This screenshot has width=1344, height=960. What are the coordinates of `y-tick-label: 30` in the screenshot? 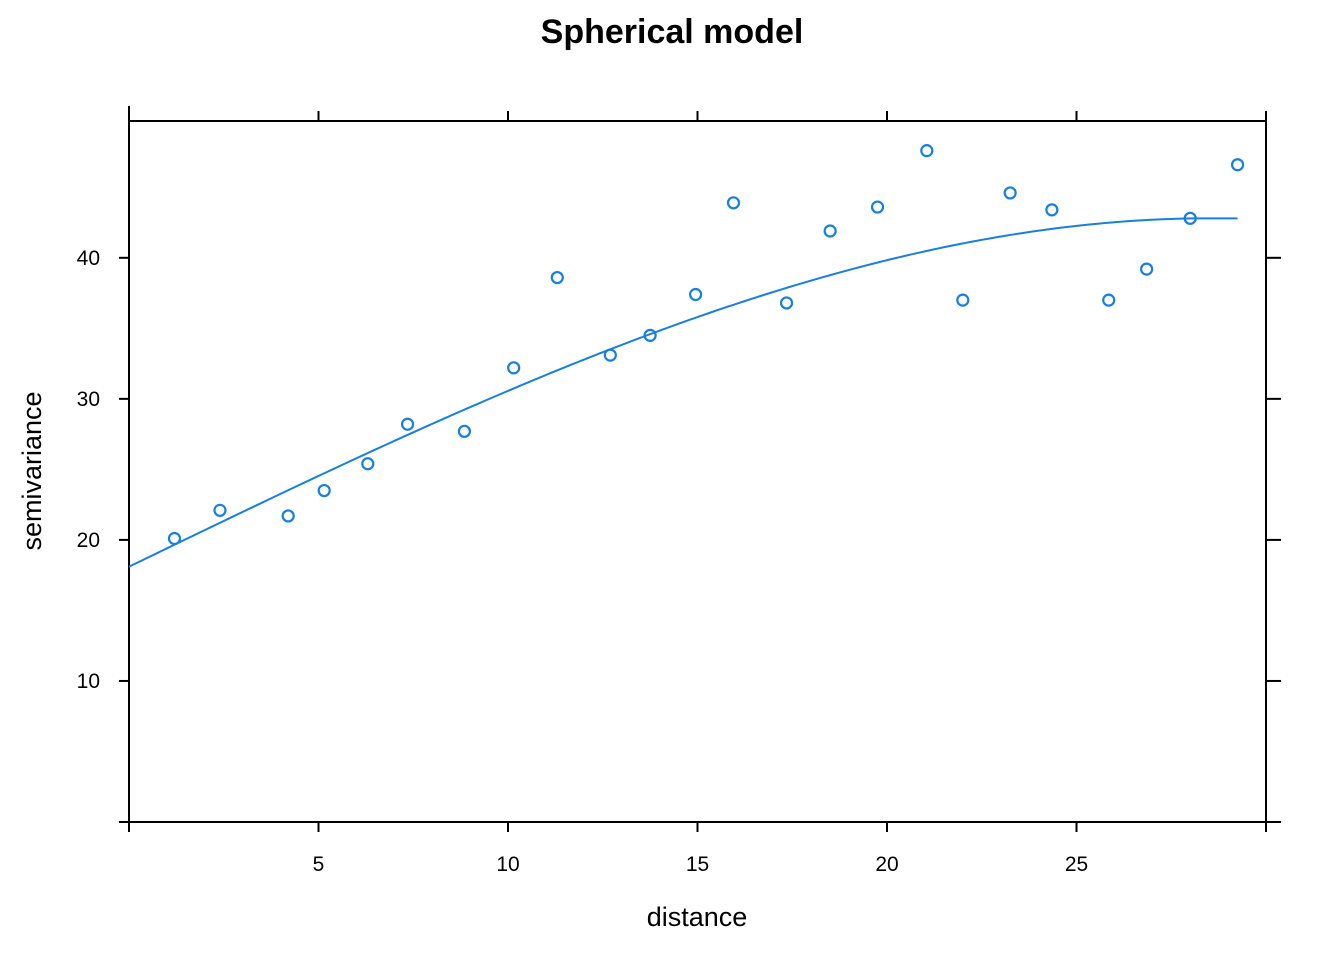 It's located at (88, 399).